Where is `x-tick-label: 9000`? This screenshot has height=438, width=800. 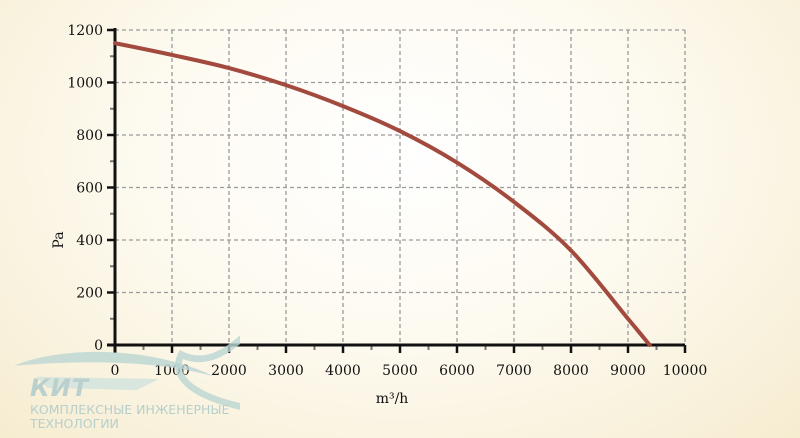 x-tick-label: 9000 is located at coordinates (628, 371).